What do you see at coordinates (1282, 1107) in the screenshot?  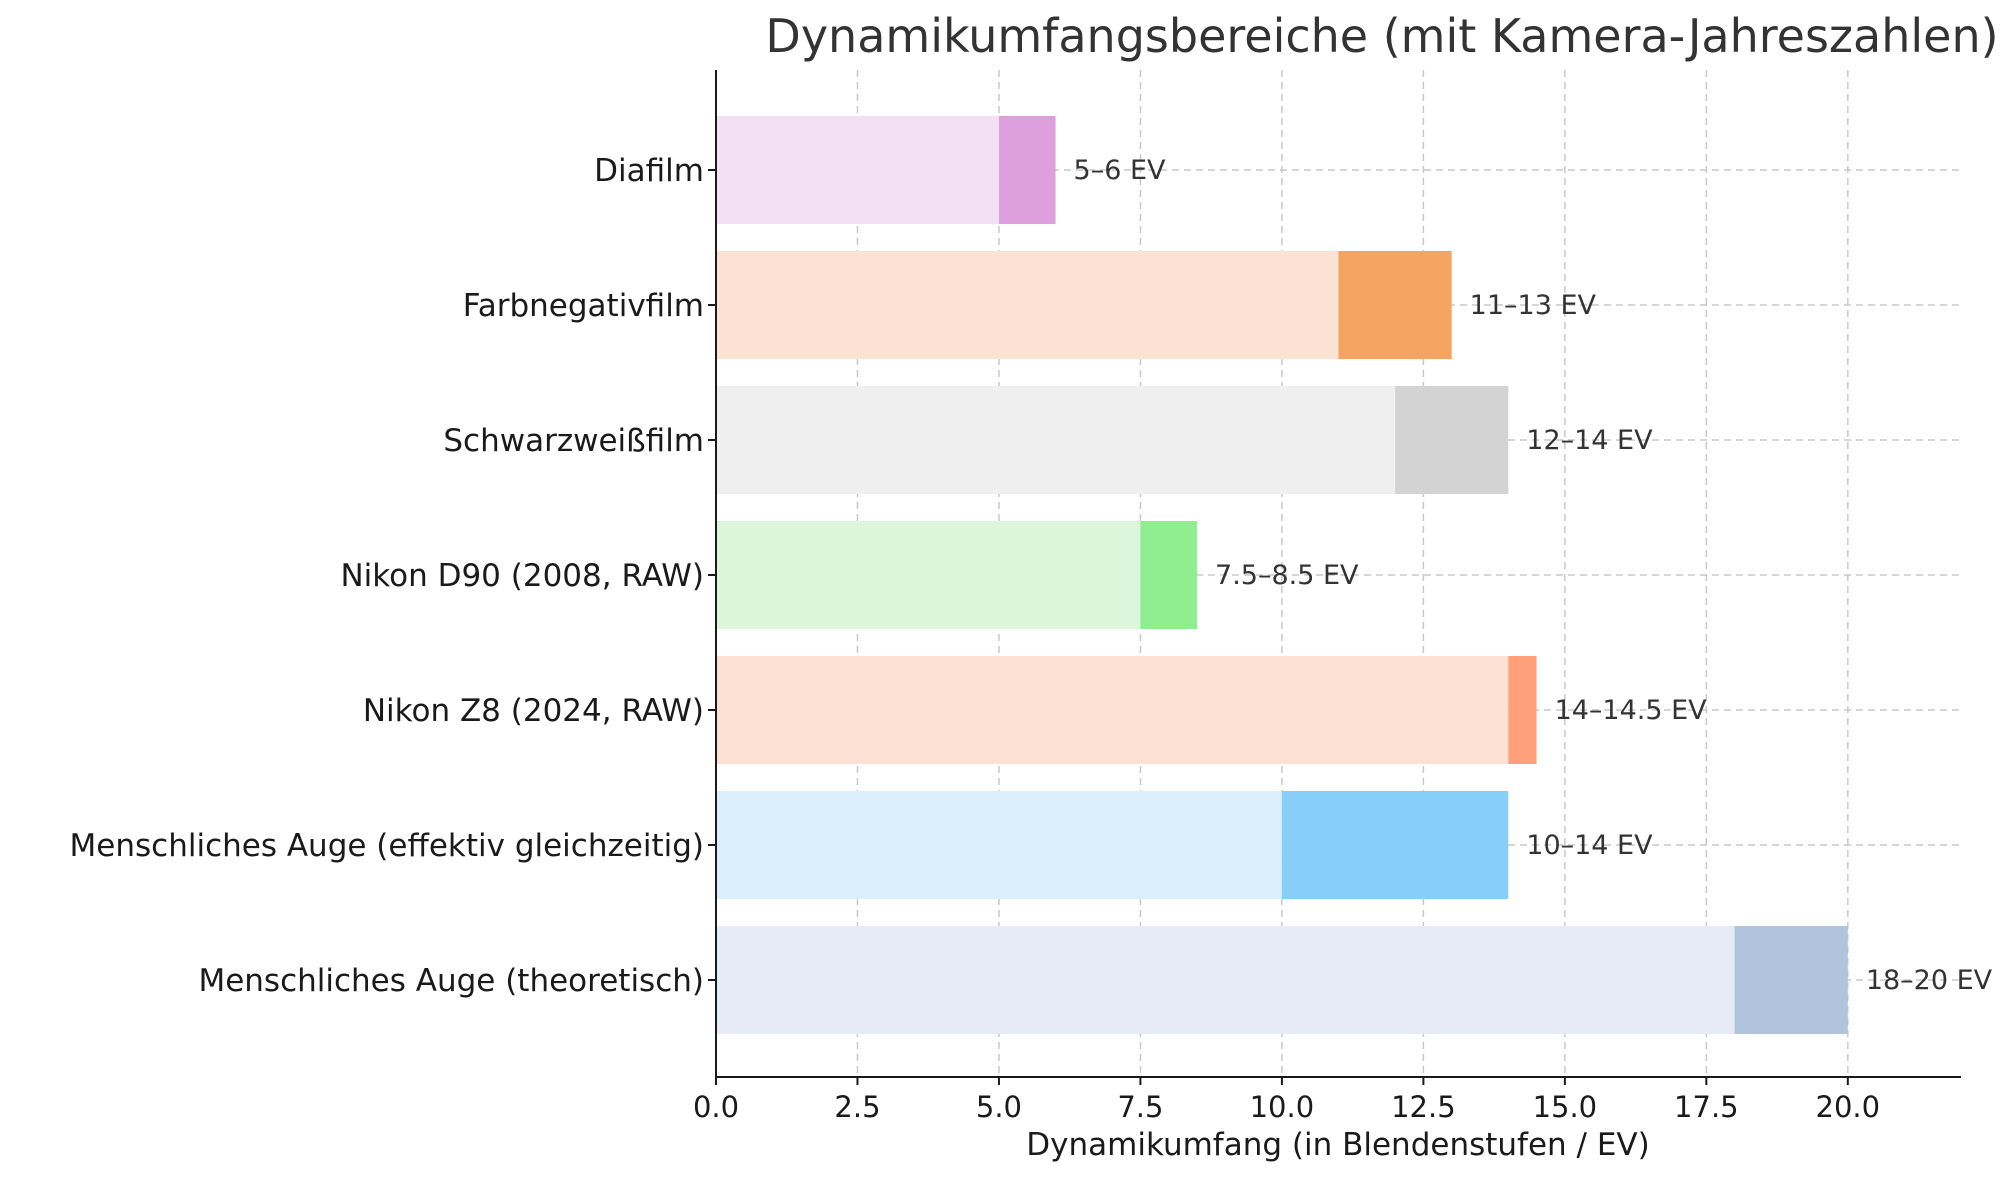 I see `x-tick-label-4: 10.0` at bounding box center [1282, 1107].